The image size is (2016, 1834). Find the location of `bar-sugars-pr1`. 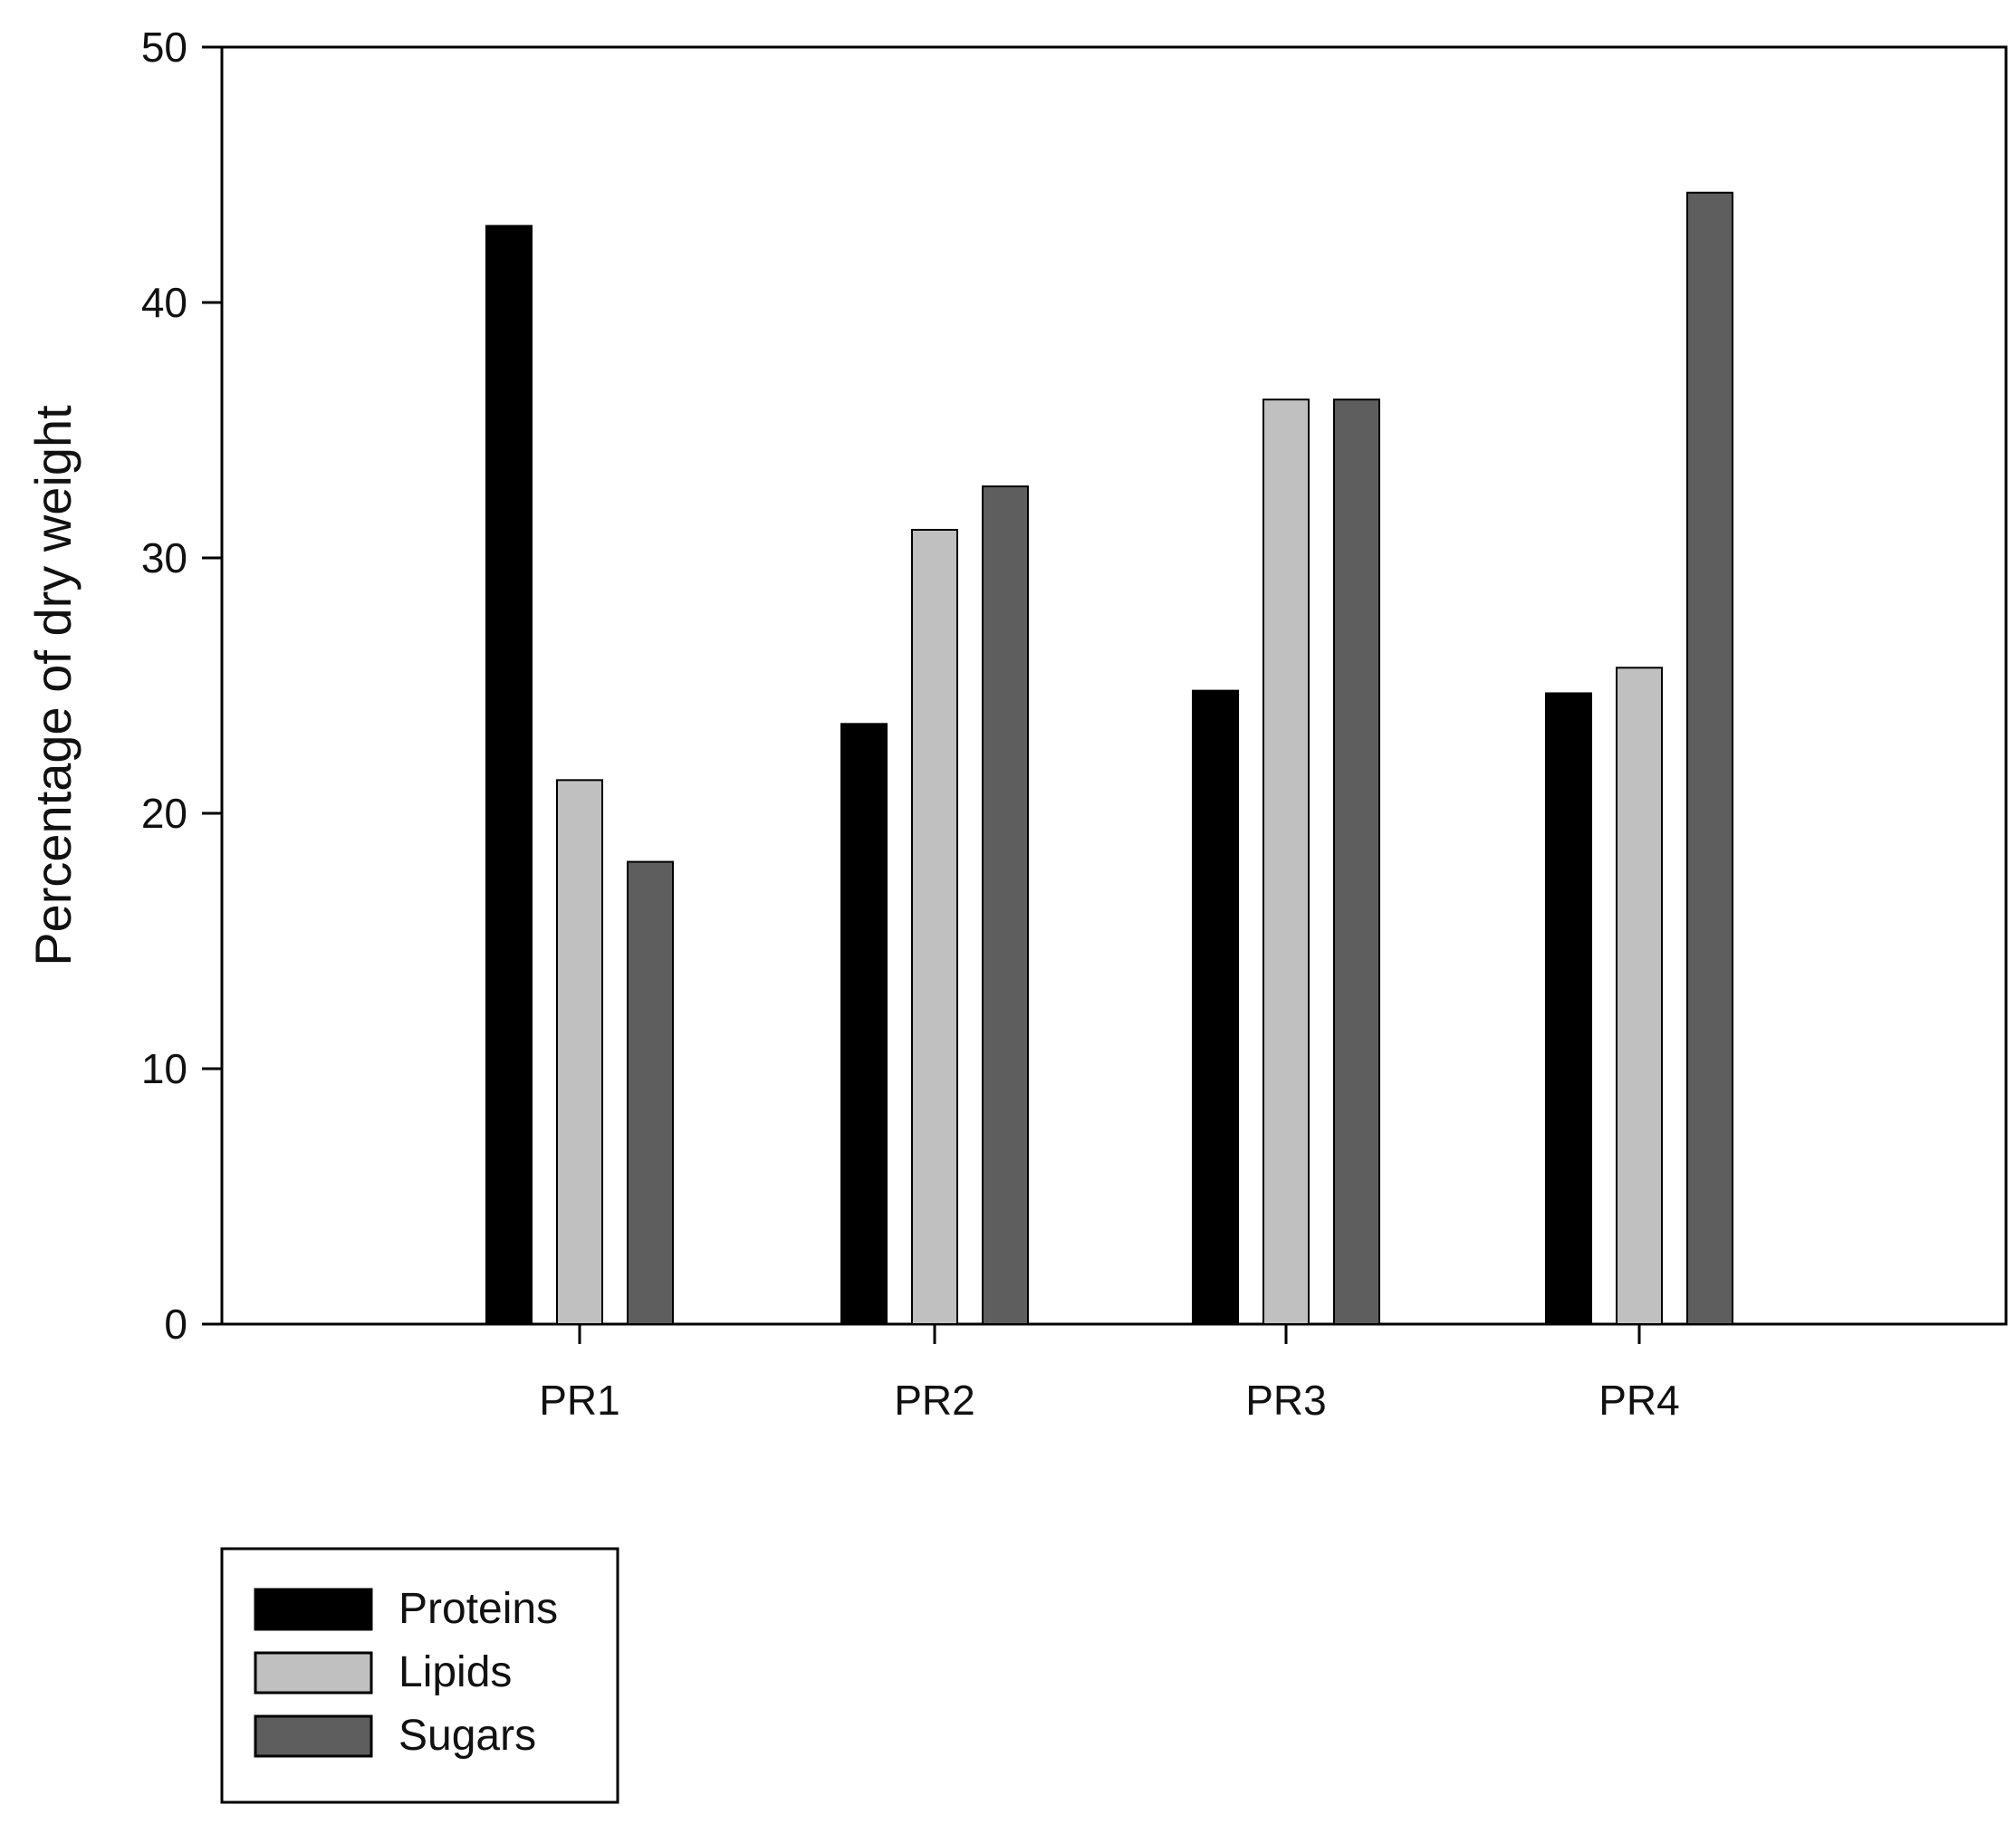

bar-sugars-pr1 is located at coordinates (651, 1093).